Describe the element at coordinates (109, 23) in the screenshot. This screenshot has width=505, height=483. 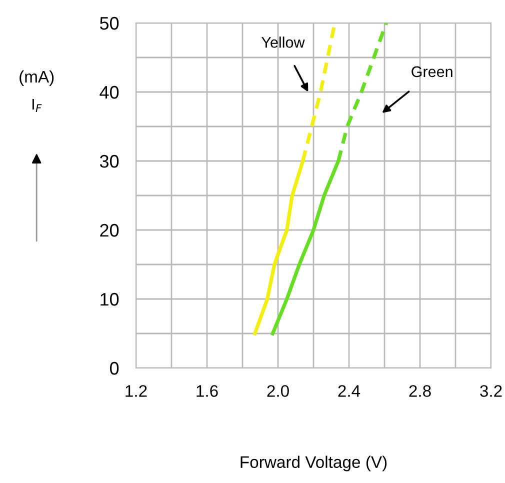
I see `y-tick-label: 50` at that location.